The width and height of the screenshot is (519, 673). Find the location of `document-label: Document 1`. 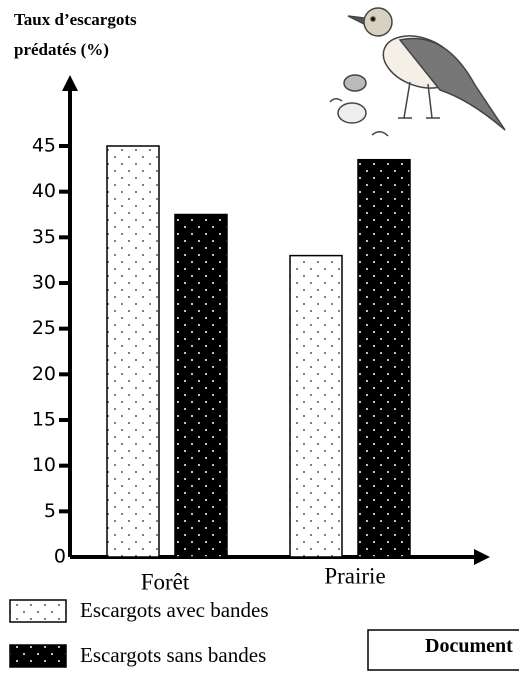

document-label: Document 1 is located at coordinates (472, 646).